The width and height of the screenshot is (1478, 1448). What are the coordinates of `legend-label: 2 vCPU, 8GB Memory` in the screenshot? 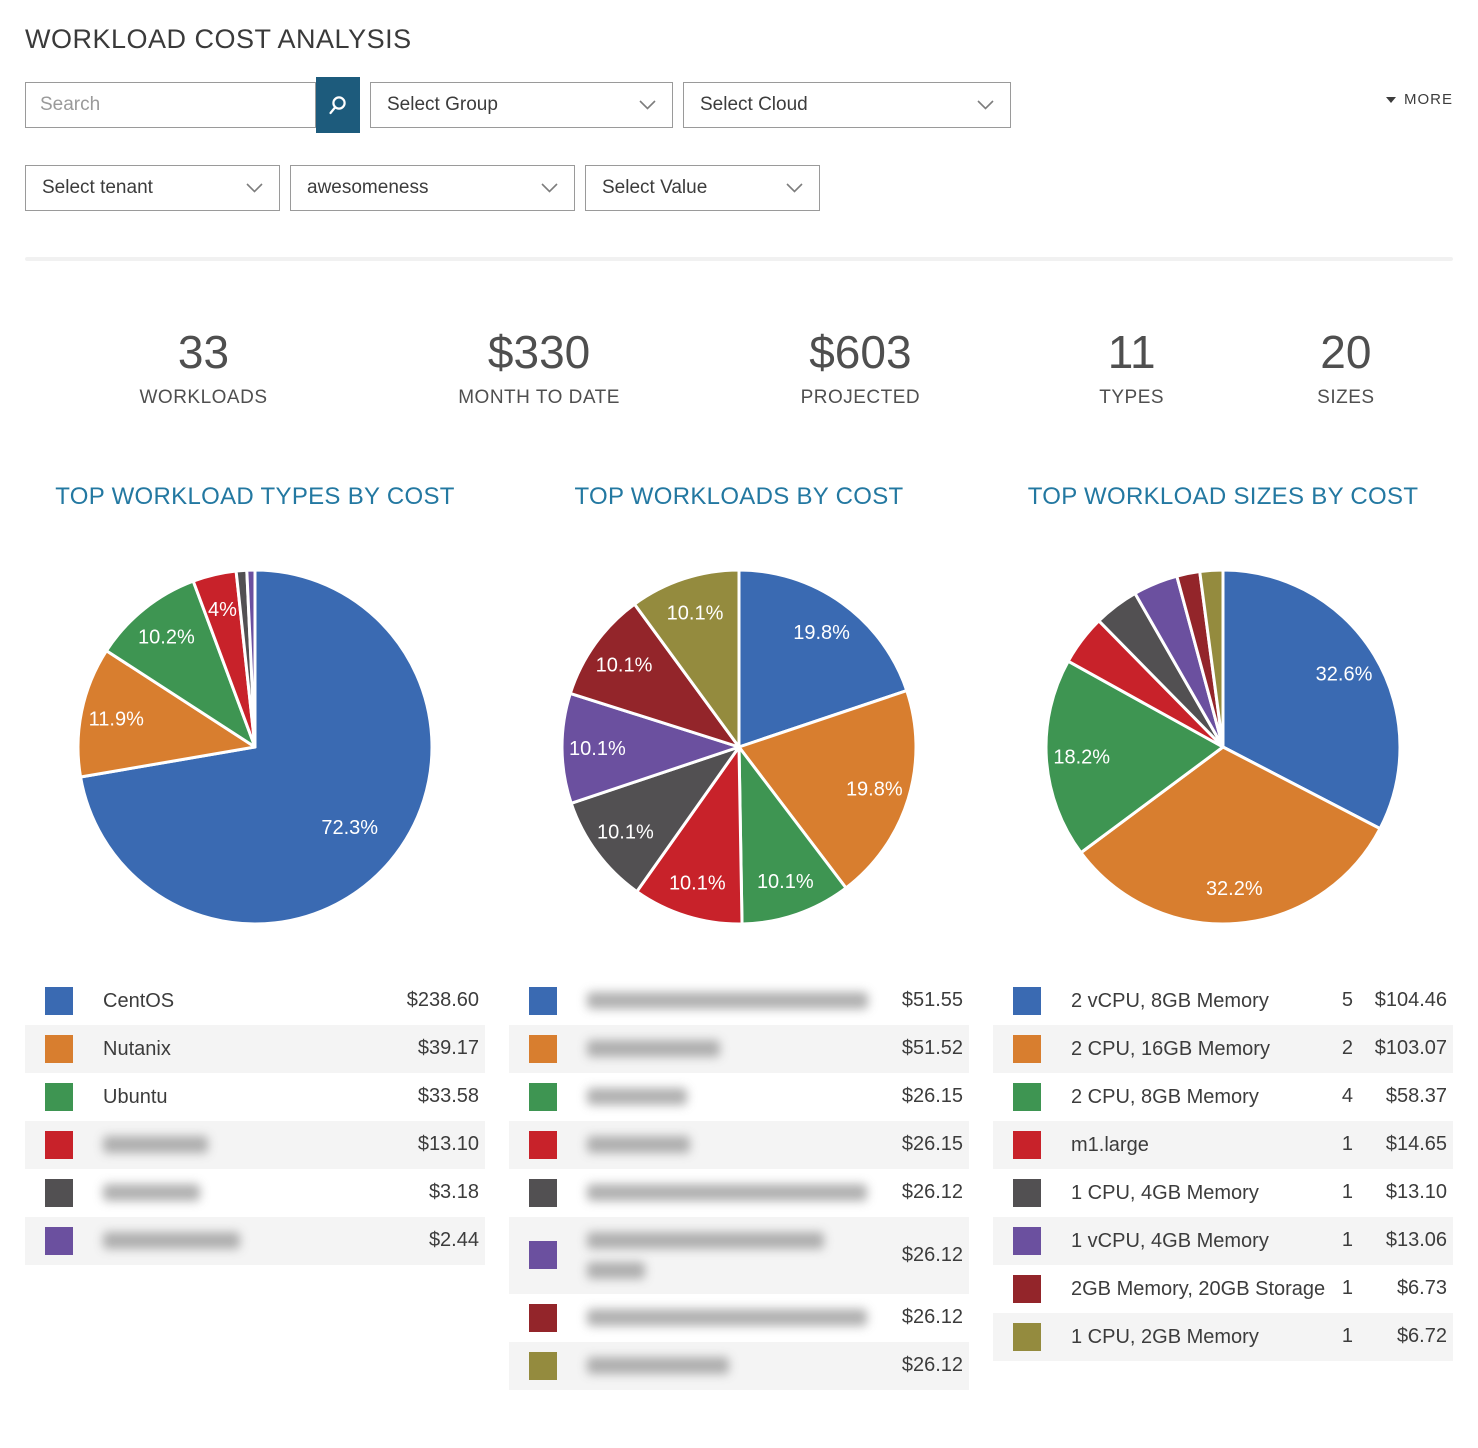 It's located at (1170, 1000).